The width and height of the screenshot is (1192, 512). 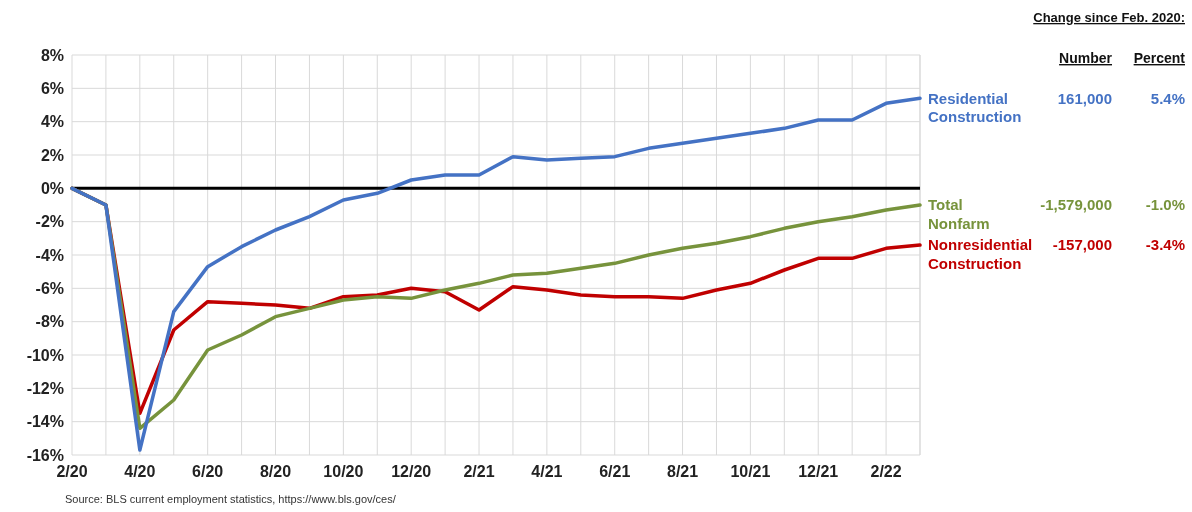 I want to click on text: -1.0%, so click(x=1165, y=205).